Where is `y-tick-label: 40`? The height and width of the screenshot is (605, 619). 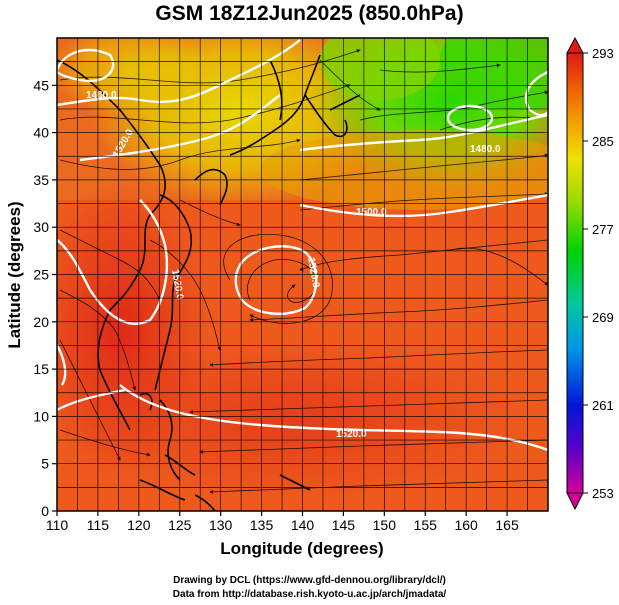
y-tick-label: 40 is located at coordinates (41, 133).